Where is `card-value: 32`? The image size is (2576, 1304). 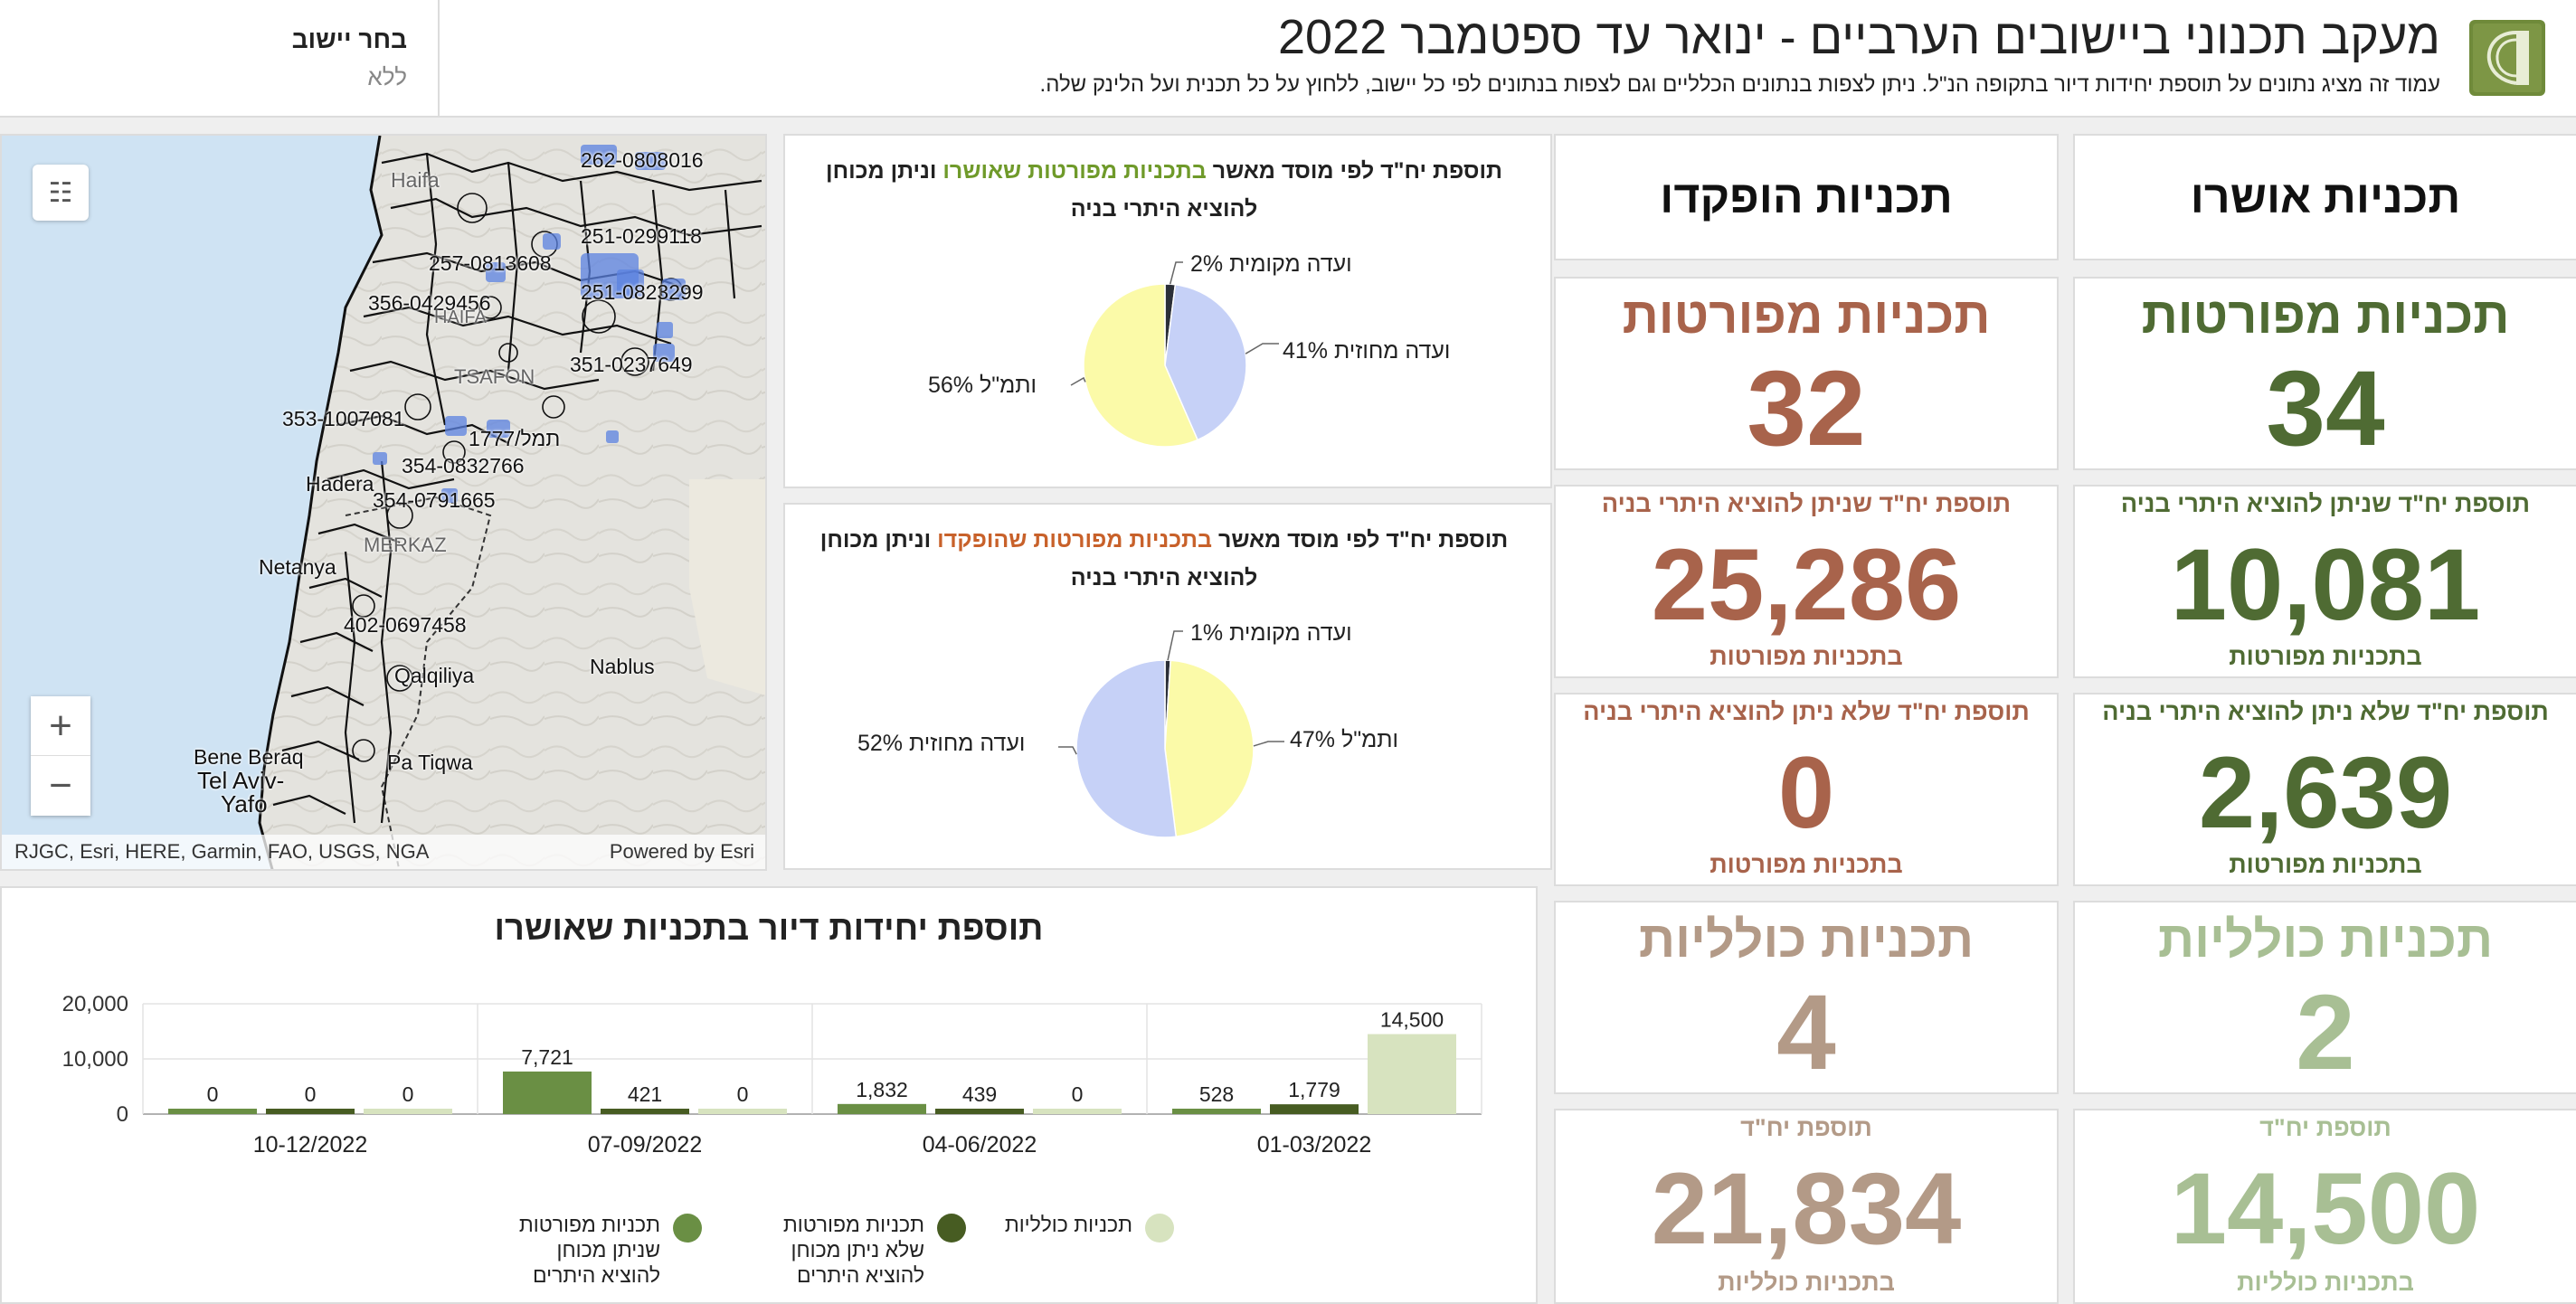 card-value: 32 is located at coordinates (1807, 408).